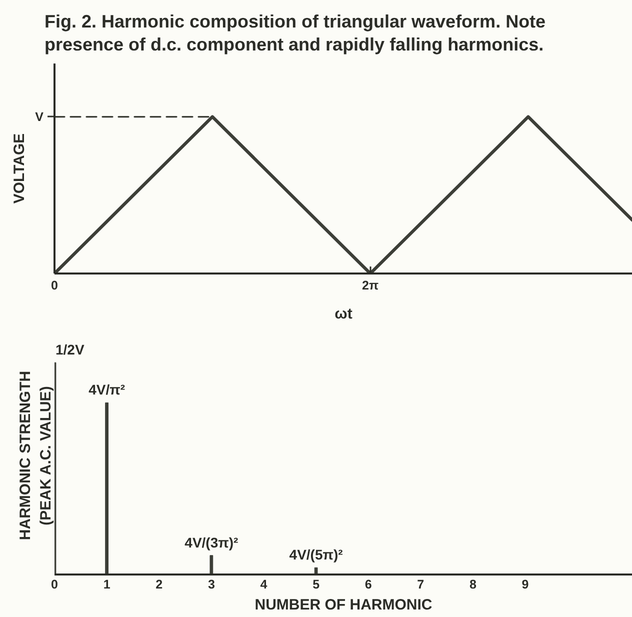  I want to click on annotation: 4V/(3π)², so click(211, 542).